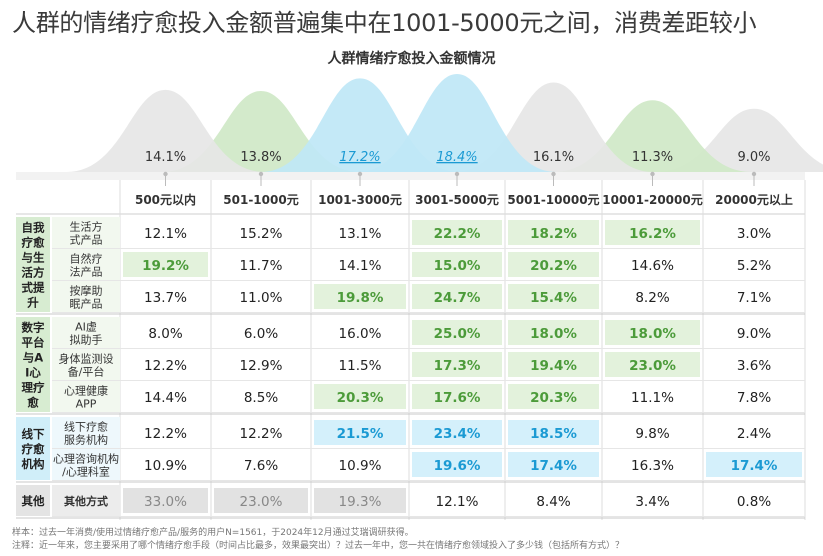  What do you see at coordinates (652, 434) in the screenshot?
I see `table-cell-value: 9.8%` at bounding box center [652, 434].